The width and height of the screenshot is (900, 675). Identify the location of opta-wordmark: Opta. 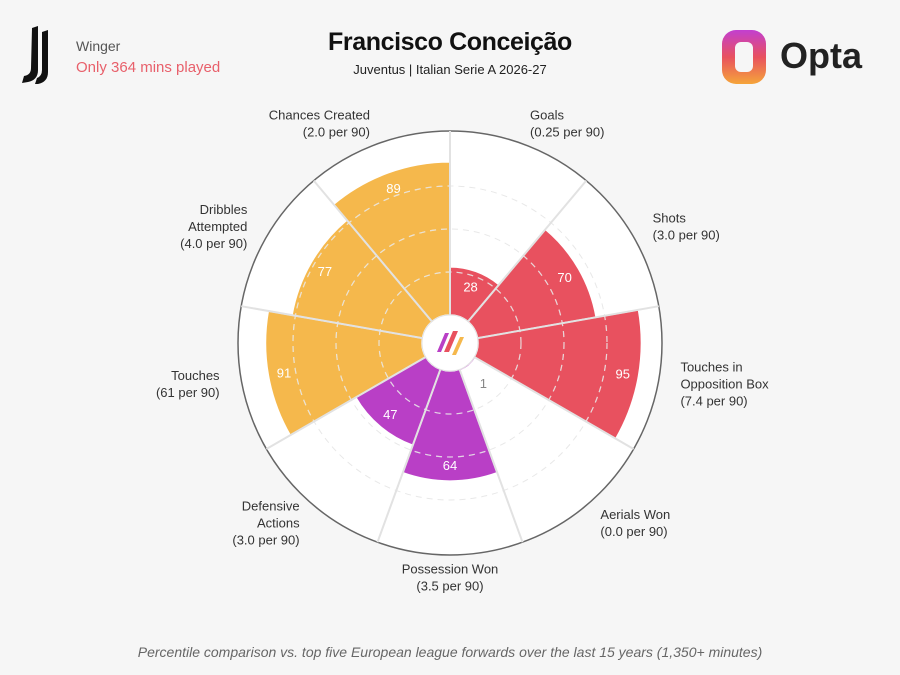
(821, 55).